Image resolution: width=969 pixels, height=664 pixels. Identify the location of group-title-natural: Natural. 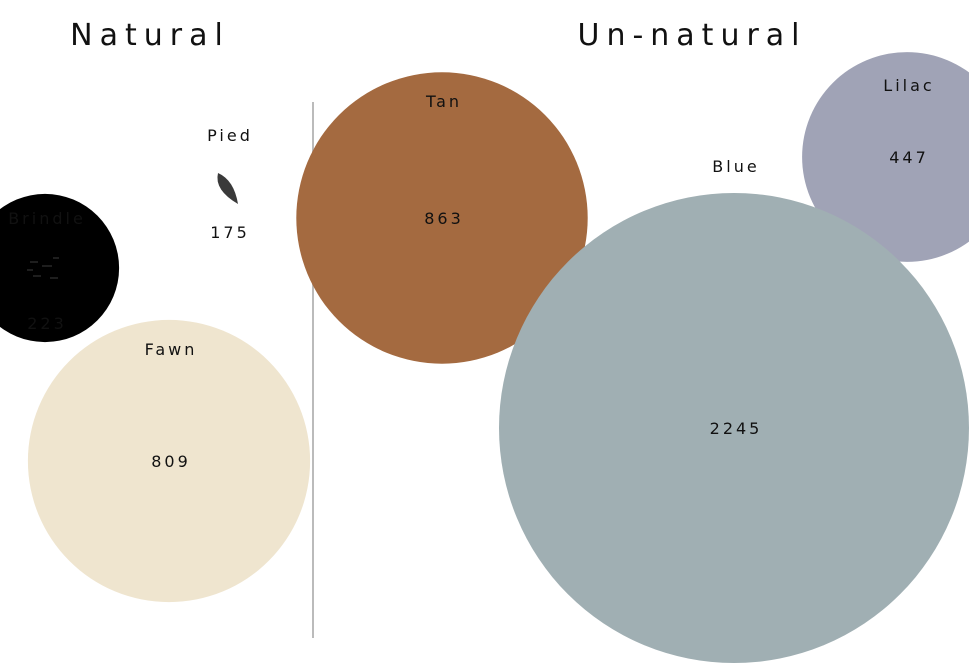
(150, 35).